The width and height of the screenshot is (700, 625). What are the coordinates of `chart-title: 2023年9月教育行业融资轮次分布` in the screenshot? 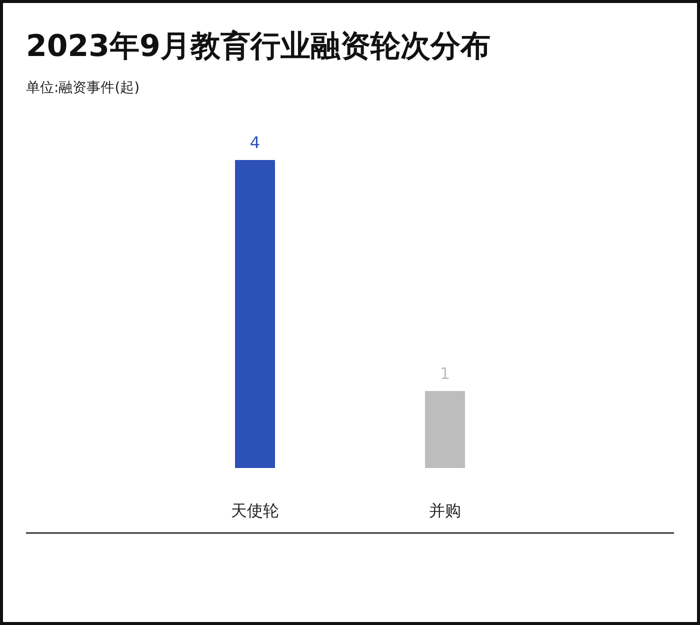 It's located at (258, 46).